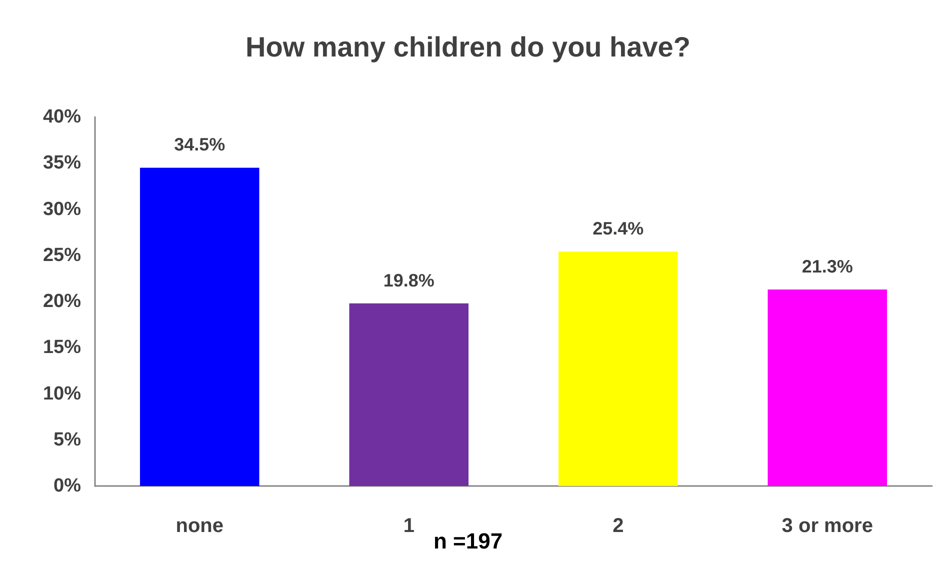 Image resolution: width=936 pixels, height=563 pixels. What do you see at coordinates (200, 144) in the screenshot?
I see `data-label: 34.5%` at bounding box center [200, 144].